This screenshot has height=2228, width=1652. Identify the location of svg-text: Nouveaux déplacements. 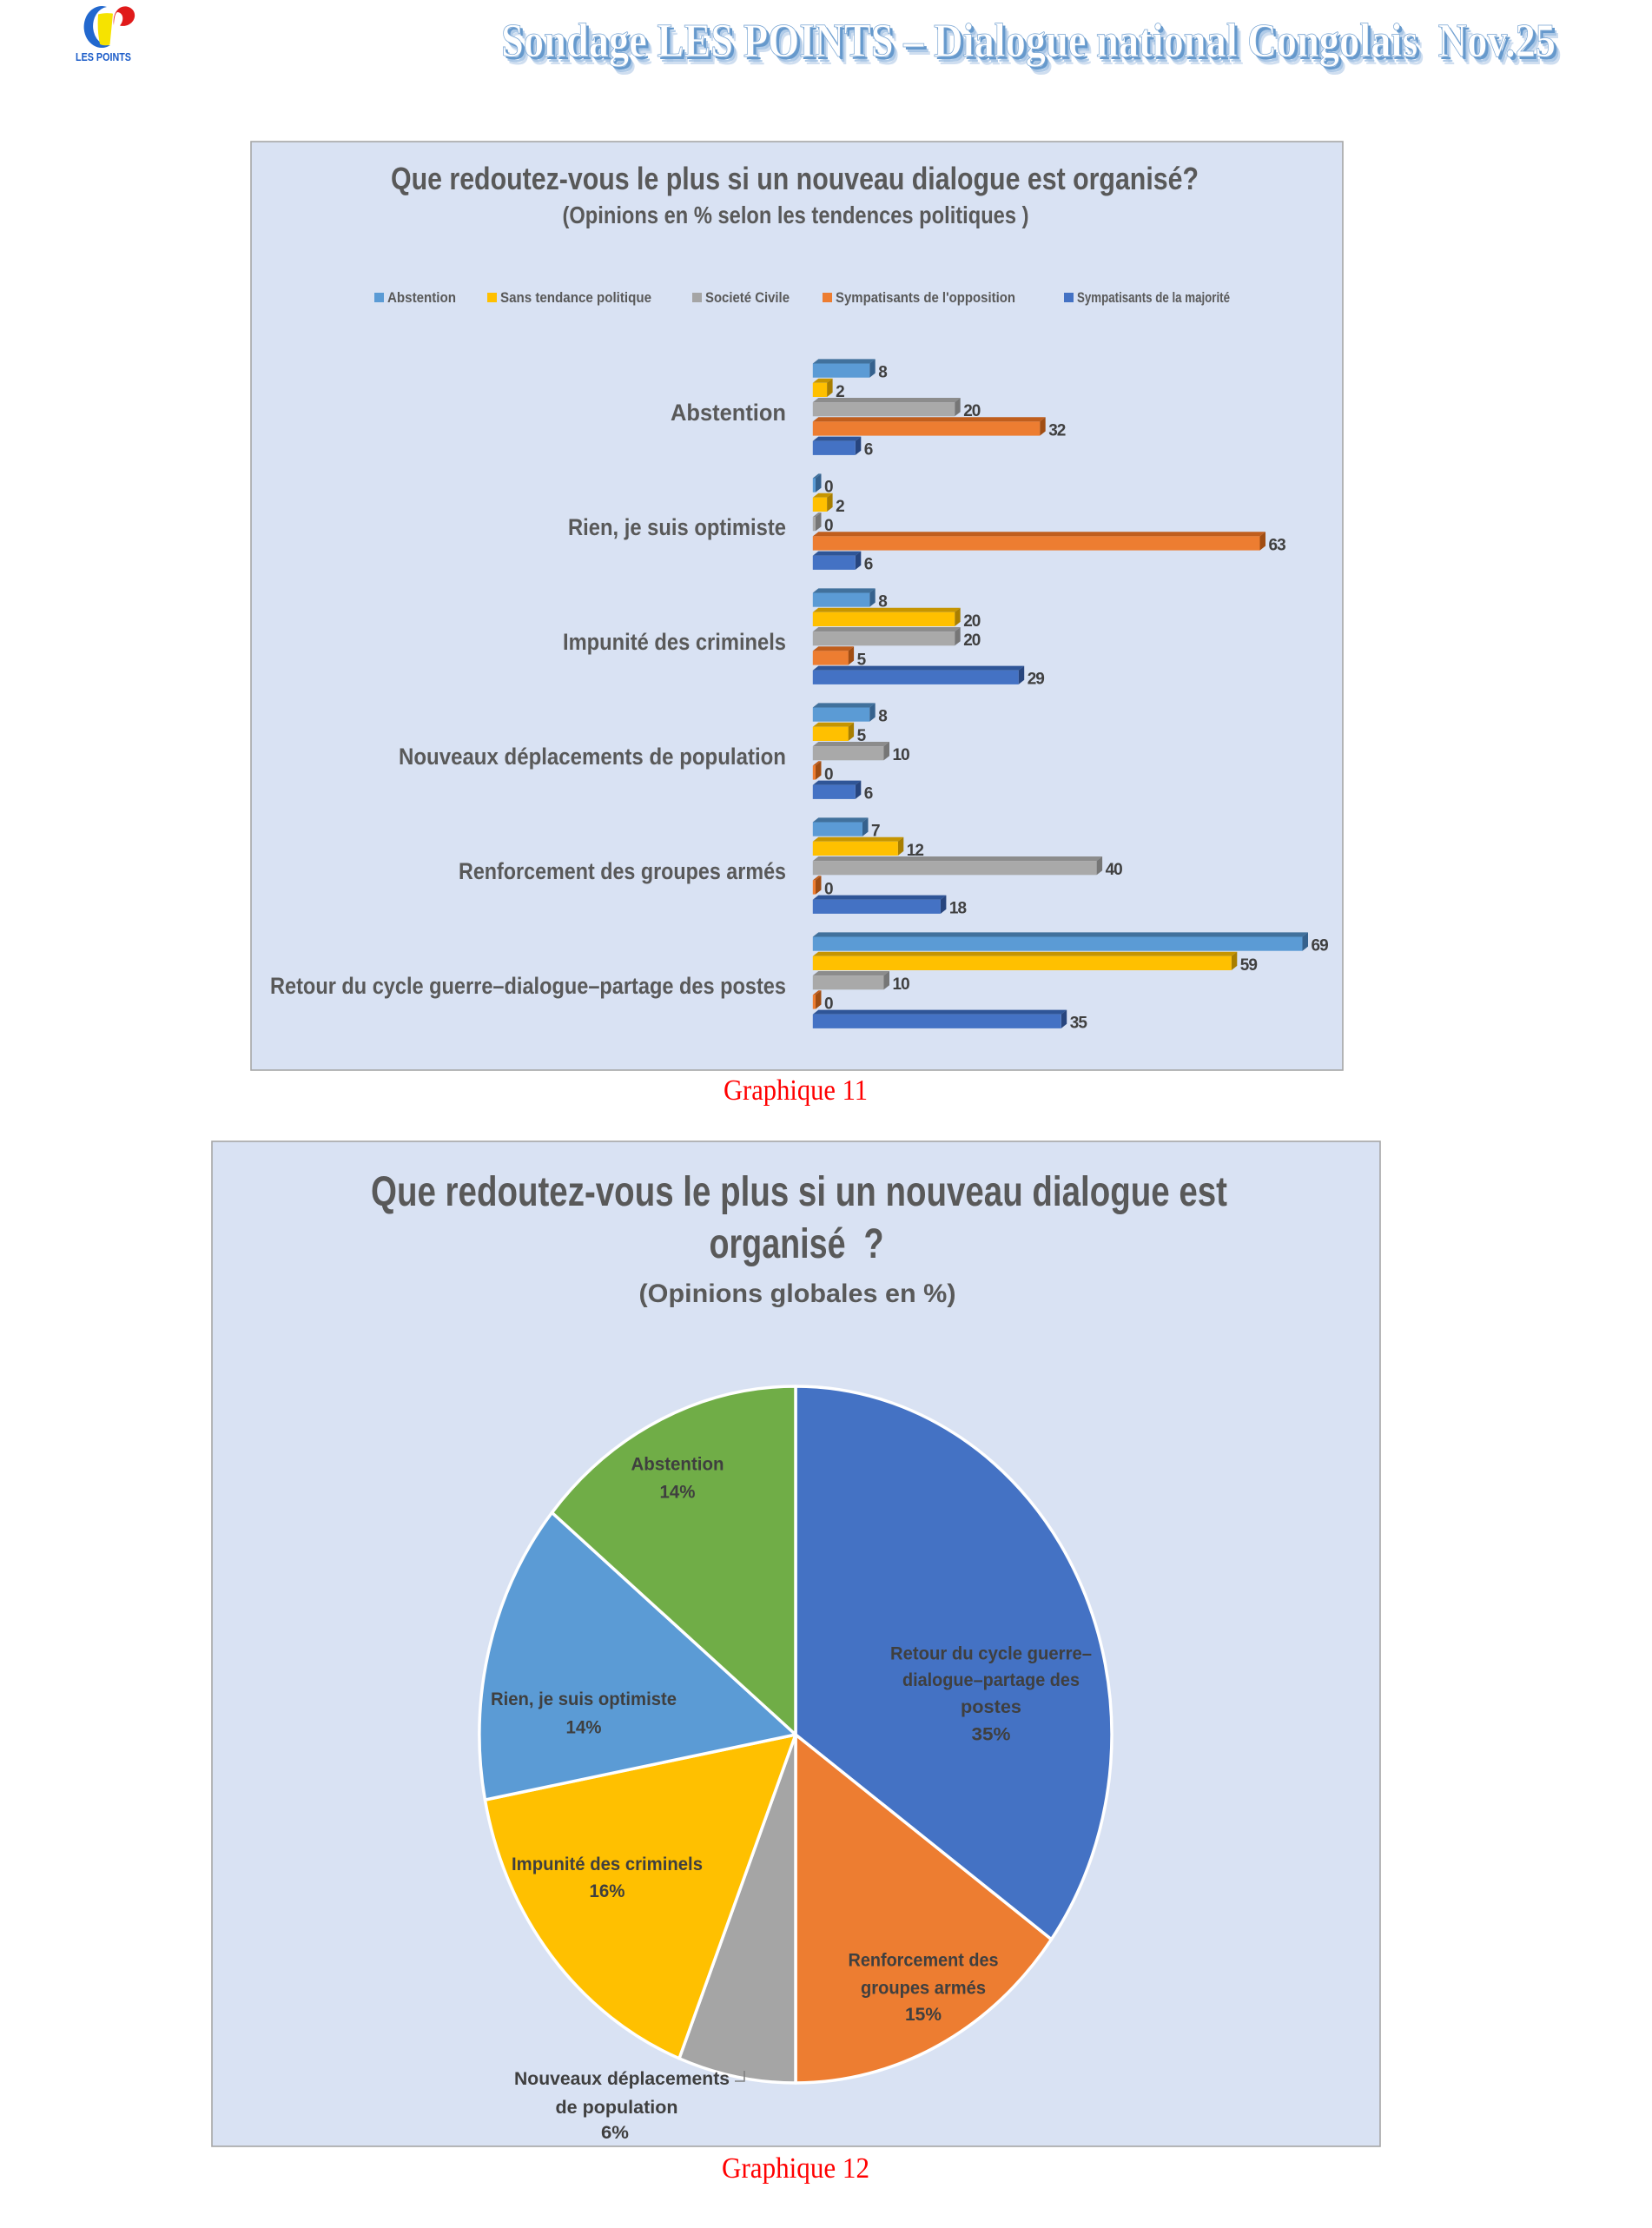
(622, 2079).